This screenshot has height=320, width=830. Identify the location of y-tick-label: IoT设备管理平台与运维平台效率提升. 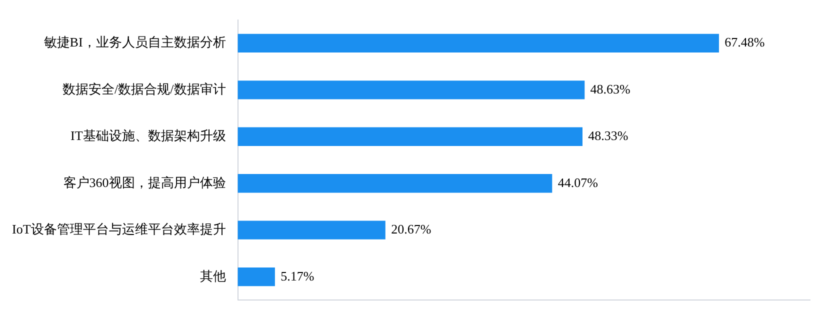
(119, 229).